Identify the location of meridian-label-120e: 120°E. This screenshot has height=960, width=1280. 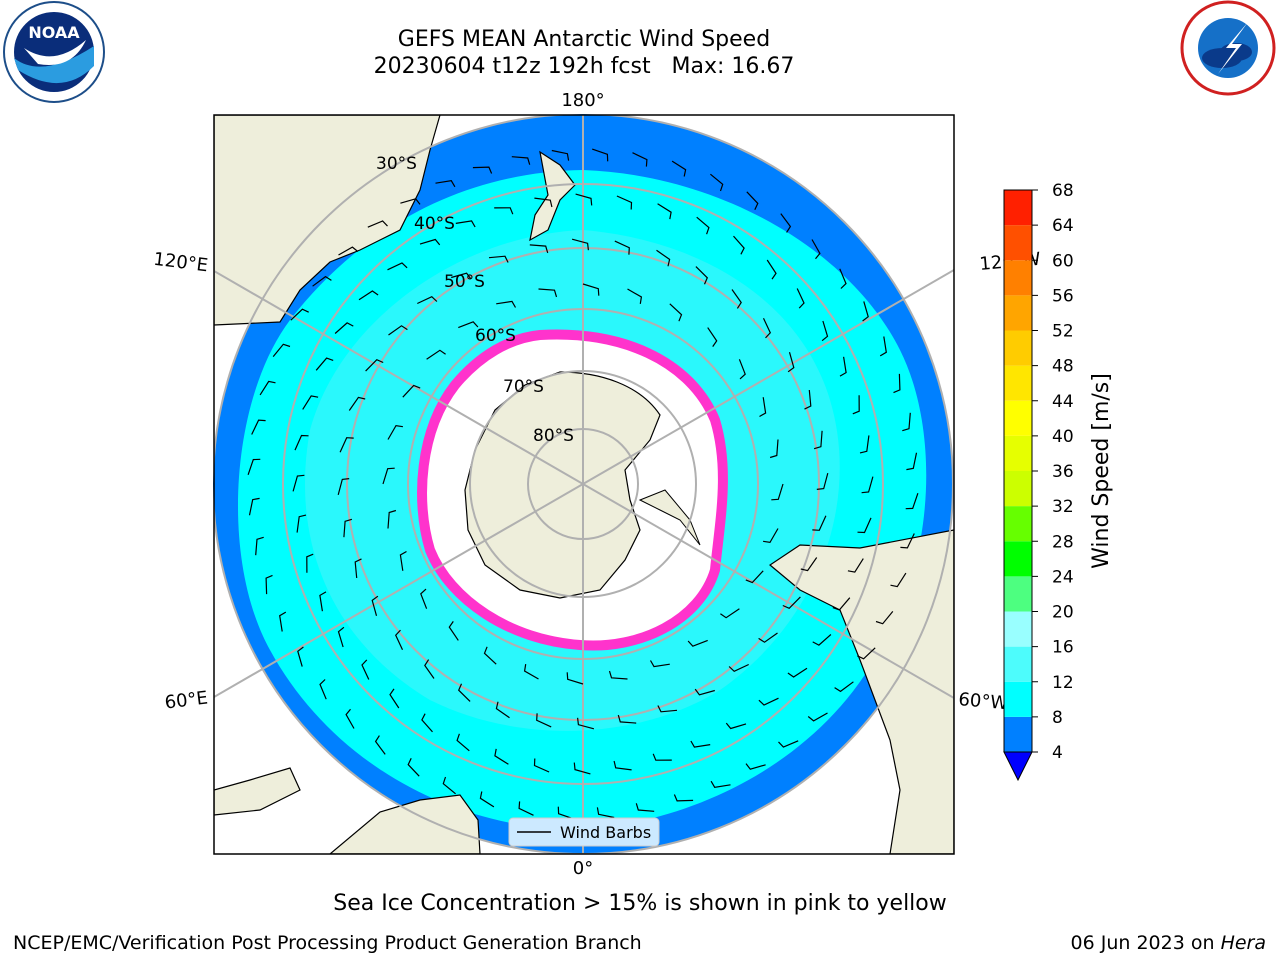
(180, 263).